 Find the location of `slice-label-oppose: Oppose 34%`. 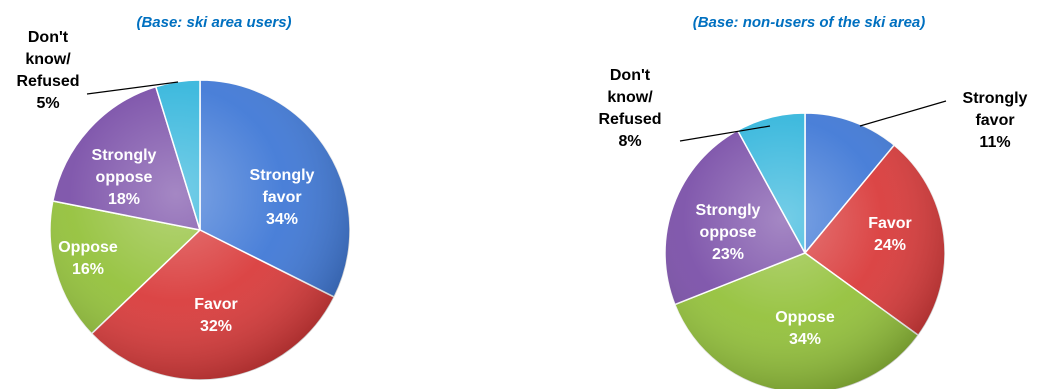

slice-label-oppose: Oppose 34% is located at coordinates (805, 328).